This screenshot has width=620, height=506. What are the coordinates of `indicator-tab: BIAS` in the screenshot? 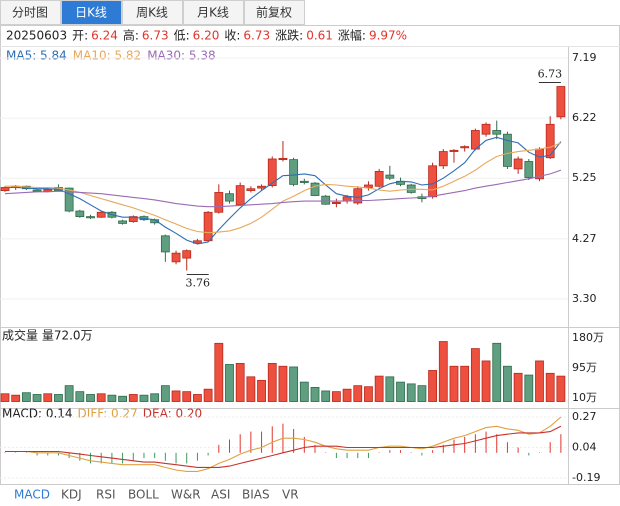 It's located at (256, 495).